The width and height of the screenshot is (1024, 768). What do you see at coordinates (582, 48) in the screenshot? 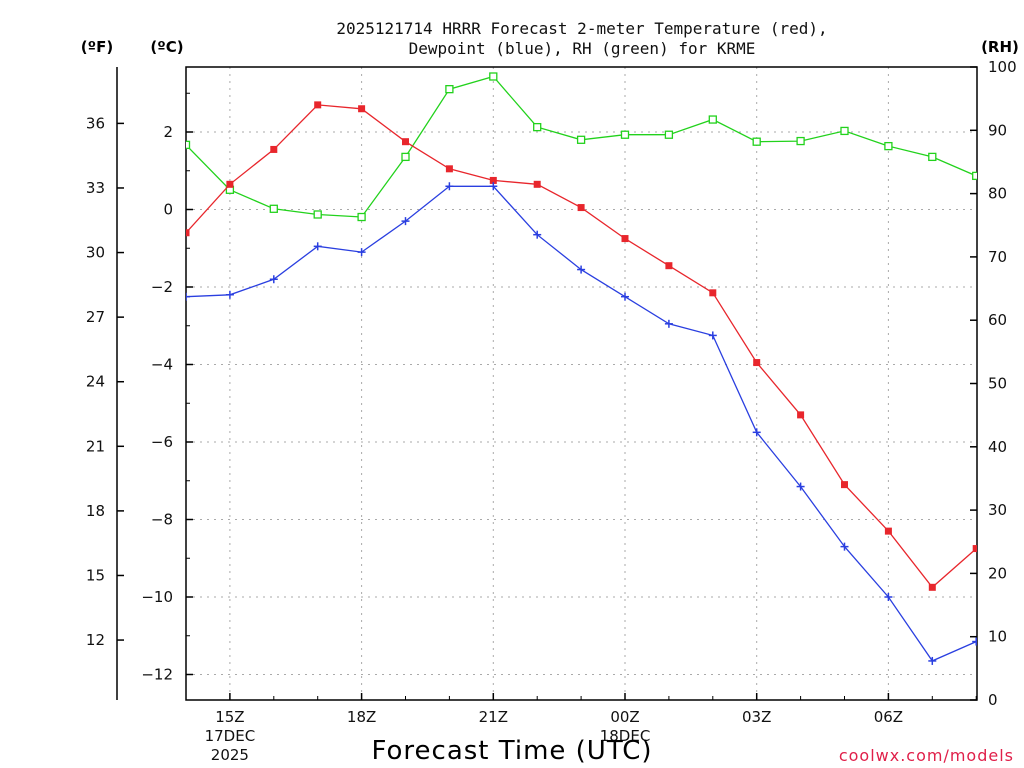
I see `chart-title-line-2: Dewpoint (blue), RH (green) for KRME` at bounding box center [582, 48].